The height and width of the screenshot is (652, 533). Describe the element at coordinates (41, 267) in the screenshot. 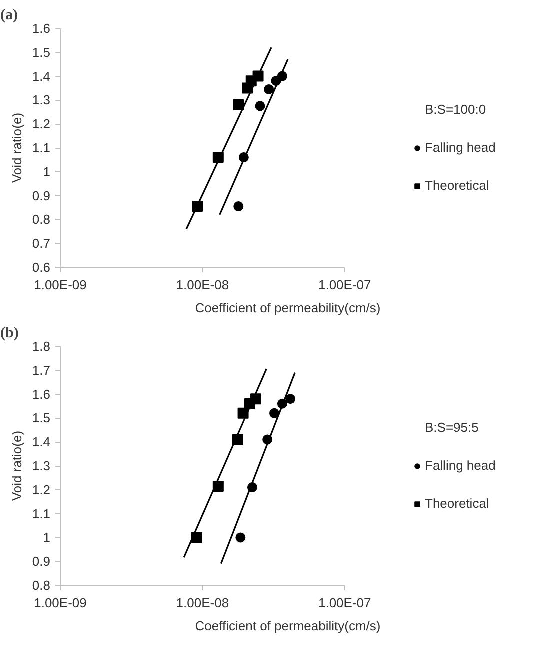

I see `y-tick-label: 0.6` at that location.